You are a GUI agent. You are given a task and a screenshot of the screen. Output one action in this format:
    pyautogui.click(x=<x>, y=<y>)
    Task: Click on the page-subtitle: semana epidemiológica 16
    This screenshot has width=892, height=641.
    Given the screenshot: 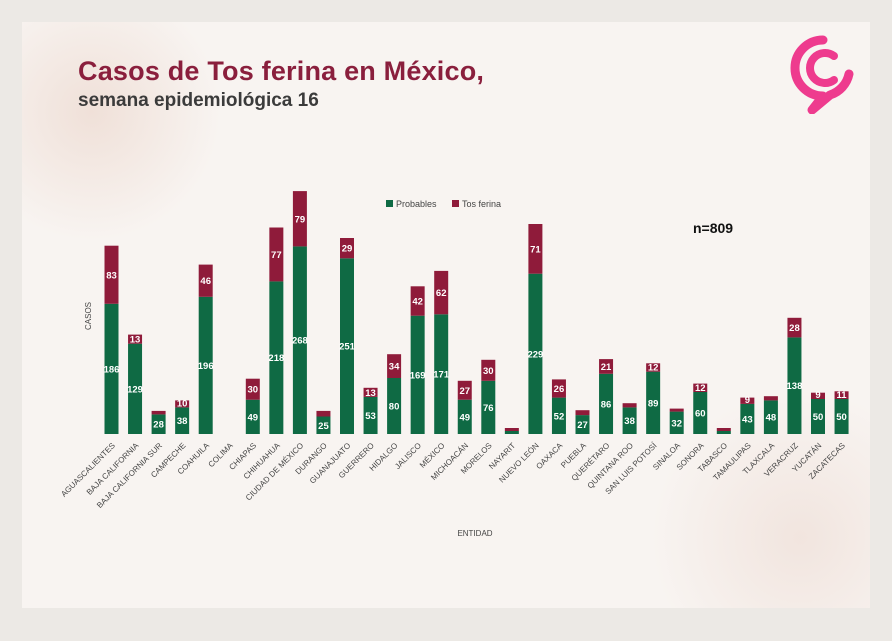 What is the action you would take?
    pyautogui.click(x=198, y=100)
    